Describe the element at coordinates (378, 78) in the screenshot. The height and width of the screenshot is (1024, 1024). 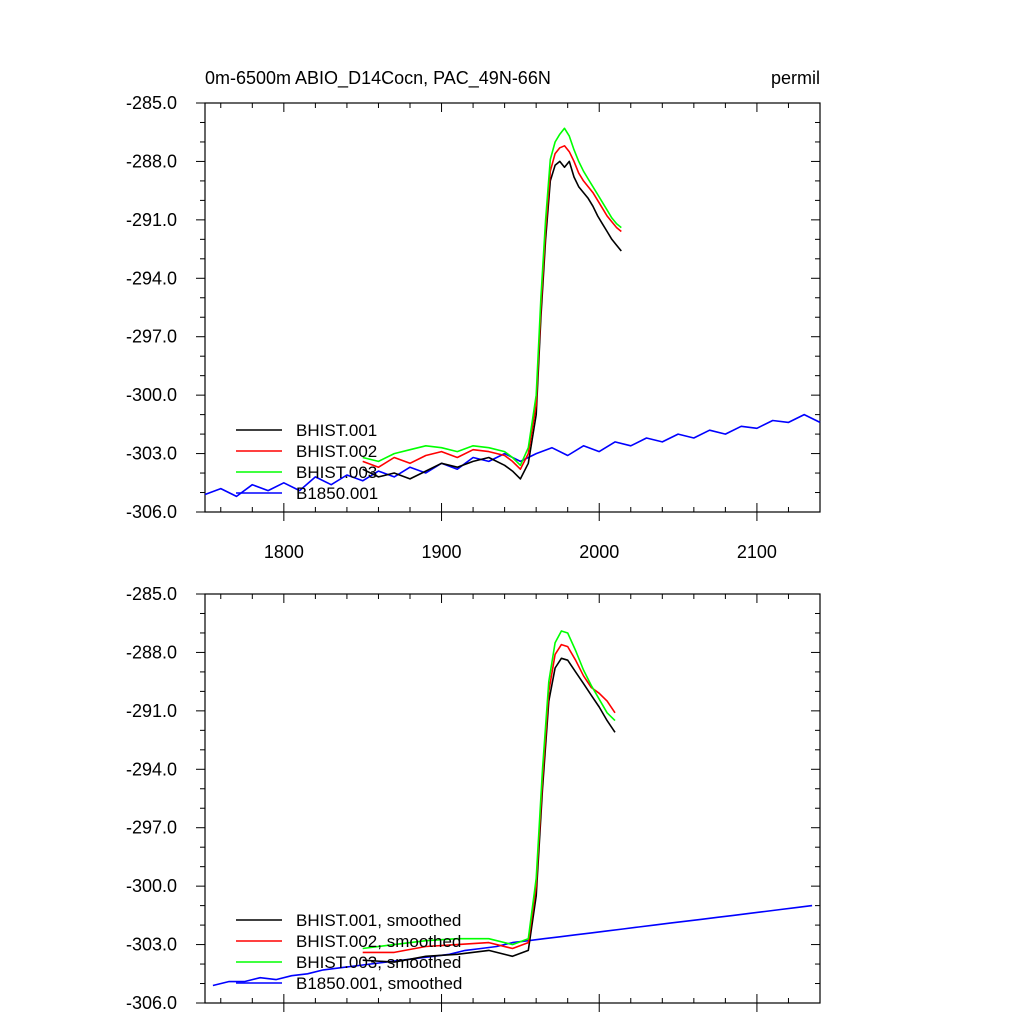
I see `figure-title: 0m-6500m ABIO_D14Cocn, PAC_49N-66N` at that location.